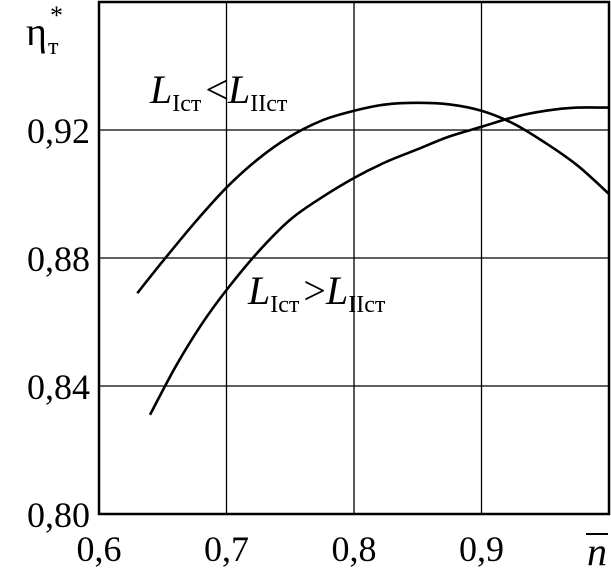  I want to click on y-tick-label-3: 0,92, so click(58, 131).